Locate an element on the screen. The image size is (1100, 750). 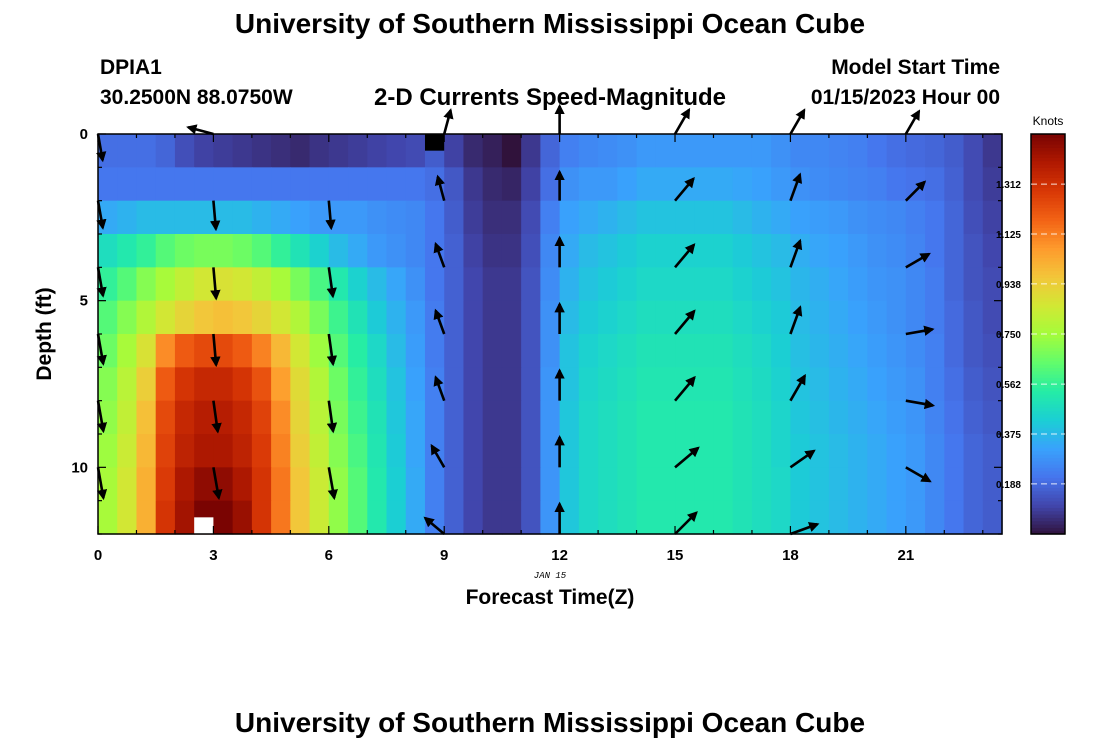
x-date-label: JAN 15 is located at coordinates (550, 576).